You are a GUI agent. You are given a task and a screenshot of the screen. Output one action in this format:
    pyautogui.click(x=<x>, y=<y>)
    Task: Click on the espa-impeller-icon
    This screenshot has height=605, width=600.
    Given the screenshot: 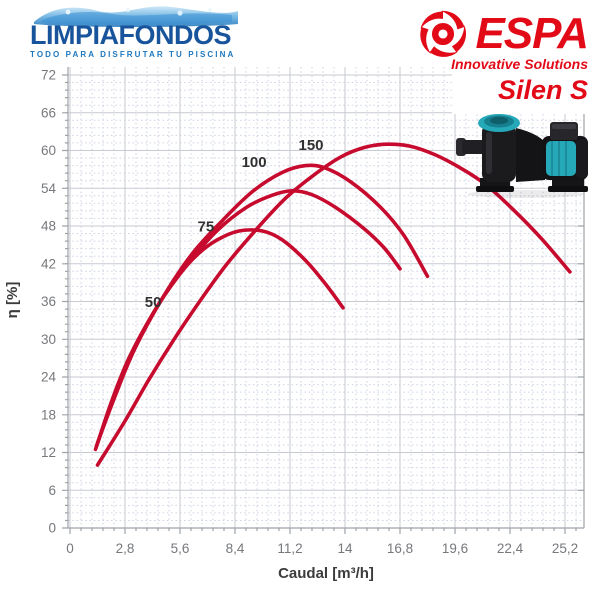 What is the action you would take?
    pyautogui.click(x=443, y=33)
    